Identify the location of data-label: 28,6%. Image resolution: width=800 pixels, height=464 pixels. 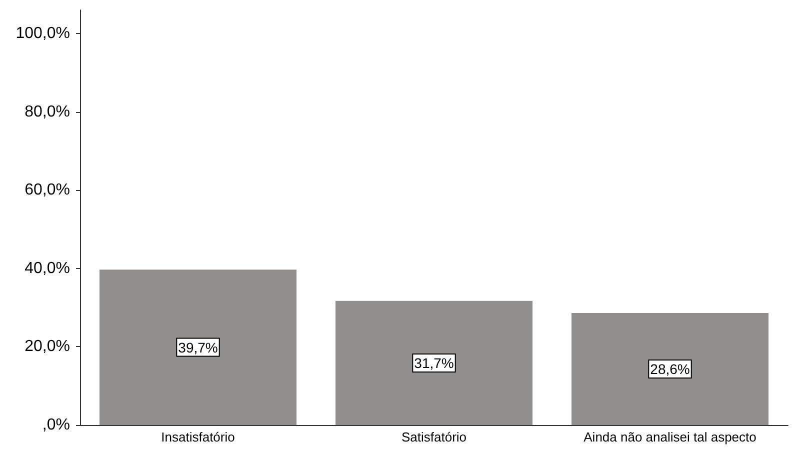
(670, 369).